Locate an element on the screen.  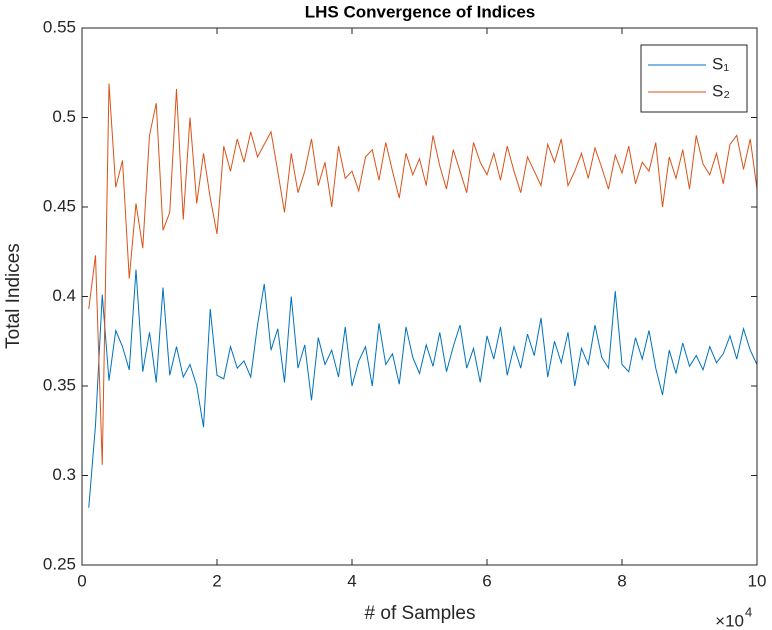
x-tick-label: 10 is located at coordinates (757, 580).